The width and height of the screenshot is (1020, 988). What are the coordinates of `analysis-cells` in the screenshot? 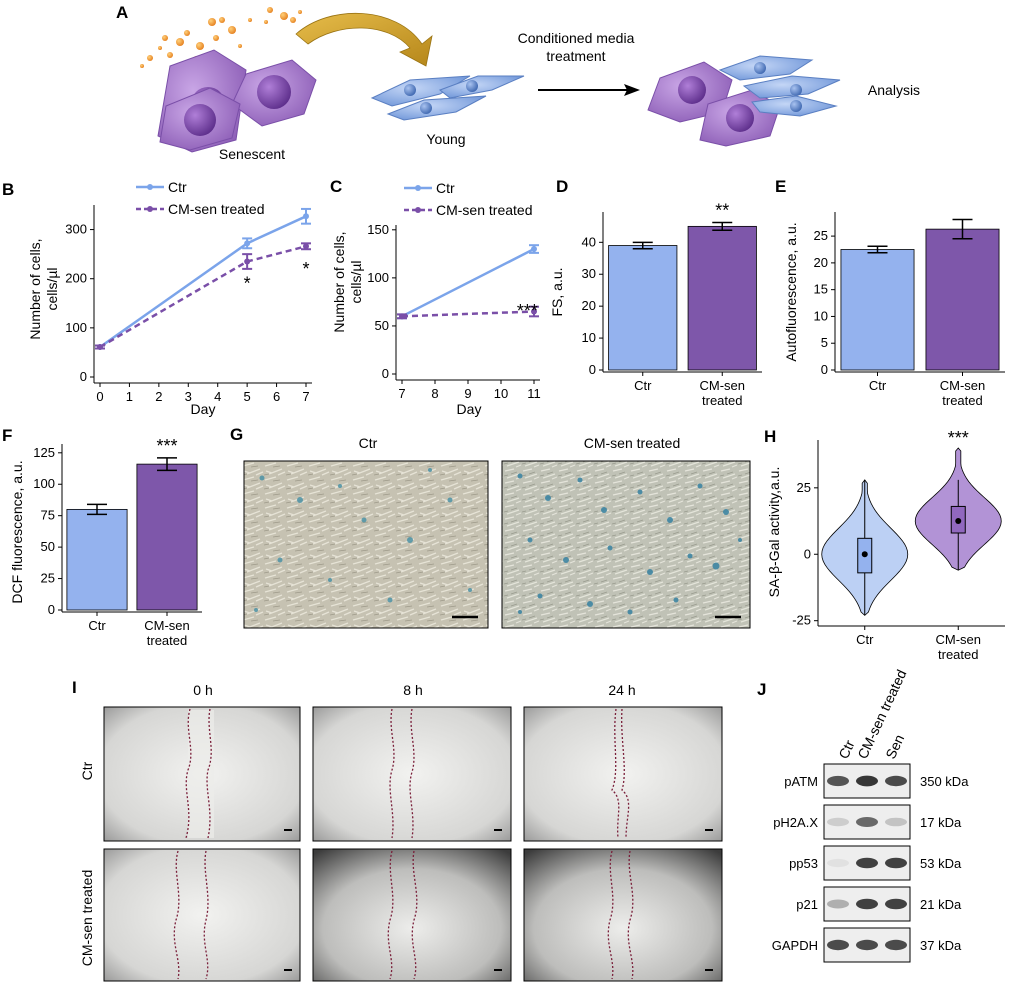 It's located at (744, 101).